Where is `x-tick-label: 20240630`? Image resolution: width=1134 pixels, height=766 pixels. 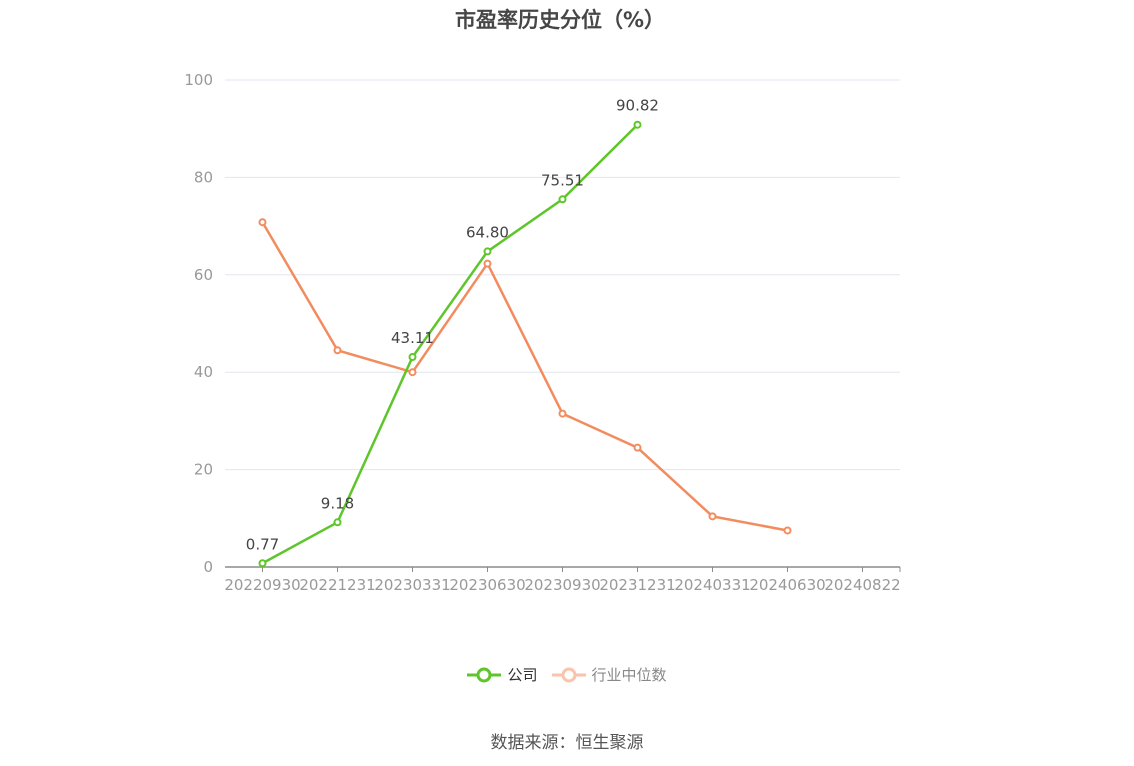 x-tick-label: 20240630 is located at coordinates (787, 585).